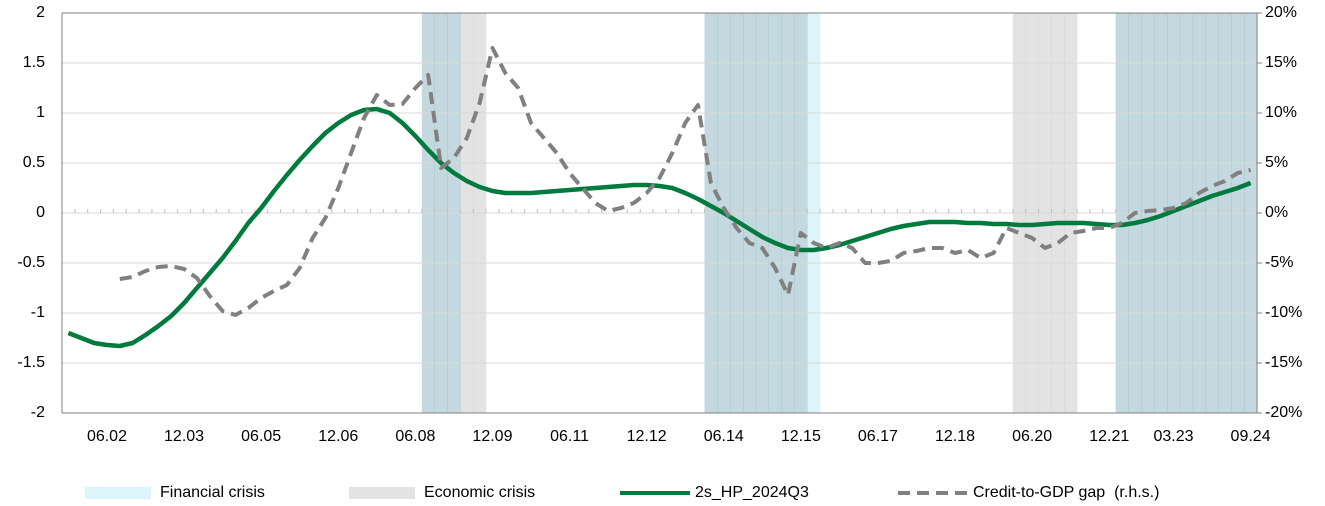 This screenshot has width=1325, height=506. What do you see at coordinates (40, 212) in the screenshot?
I see `y-tick-label: 0` at bounding box center [40, 212].